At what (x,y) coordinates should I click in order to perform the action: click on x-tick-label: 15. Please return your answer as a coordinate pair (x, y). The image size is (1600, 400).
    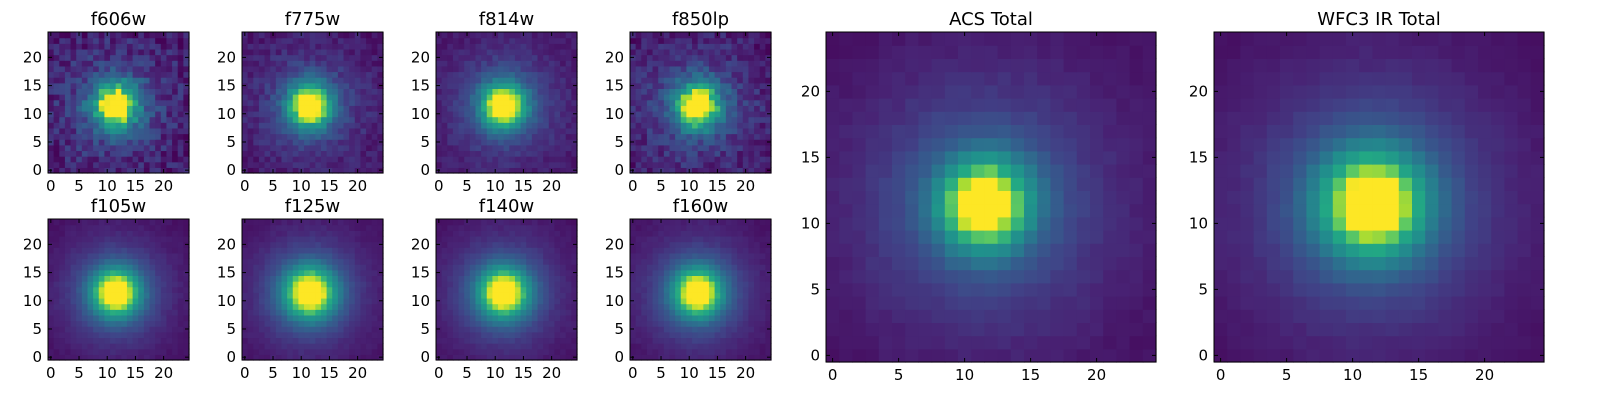
    Looking at the image, I should click on (329, 373).